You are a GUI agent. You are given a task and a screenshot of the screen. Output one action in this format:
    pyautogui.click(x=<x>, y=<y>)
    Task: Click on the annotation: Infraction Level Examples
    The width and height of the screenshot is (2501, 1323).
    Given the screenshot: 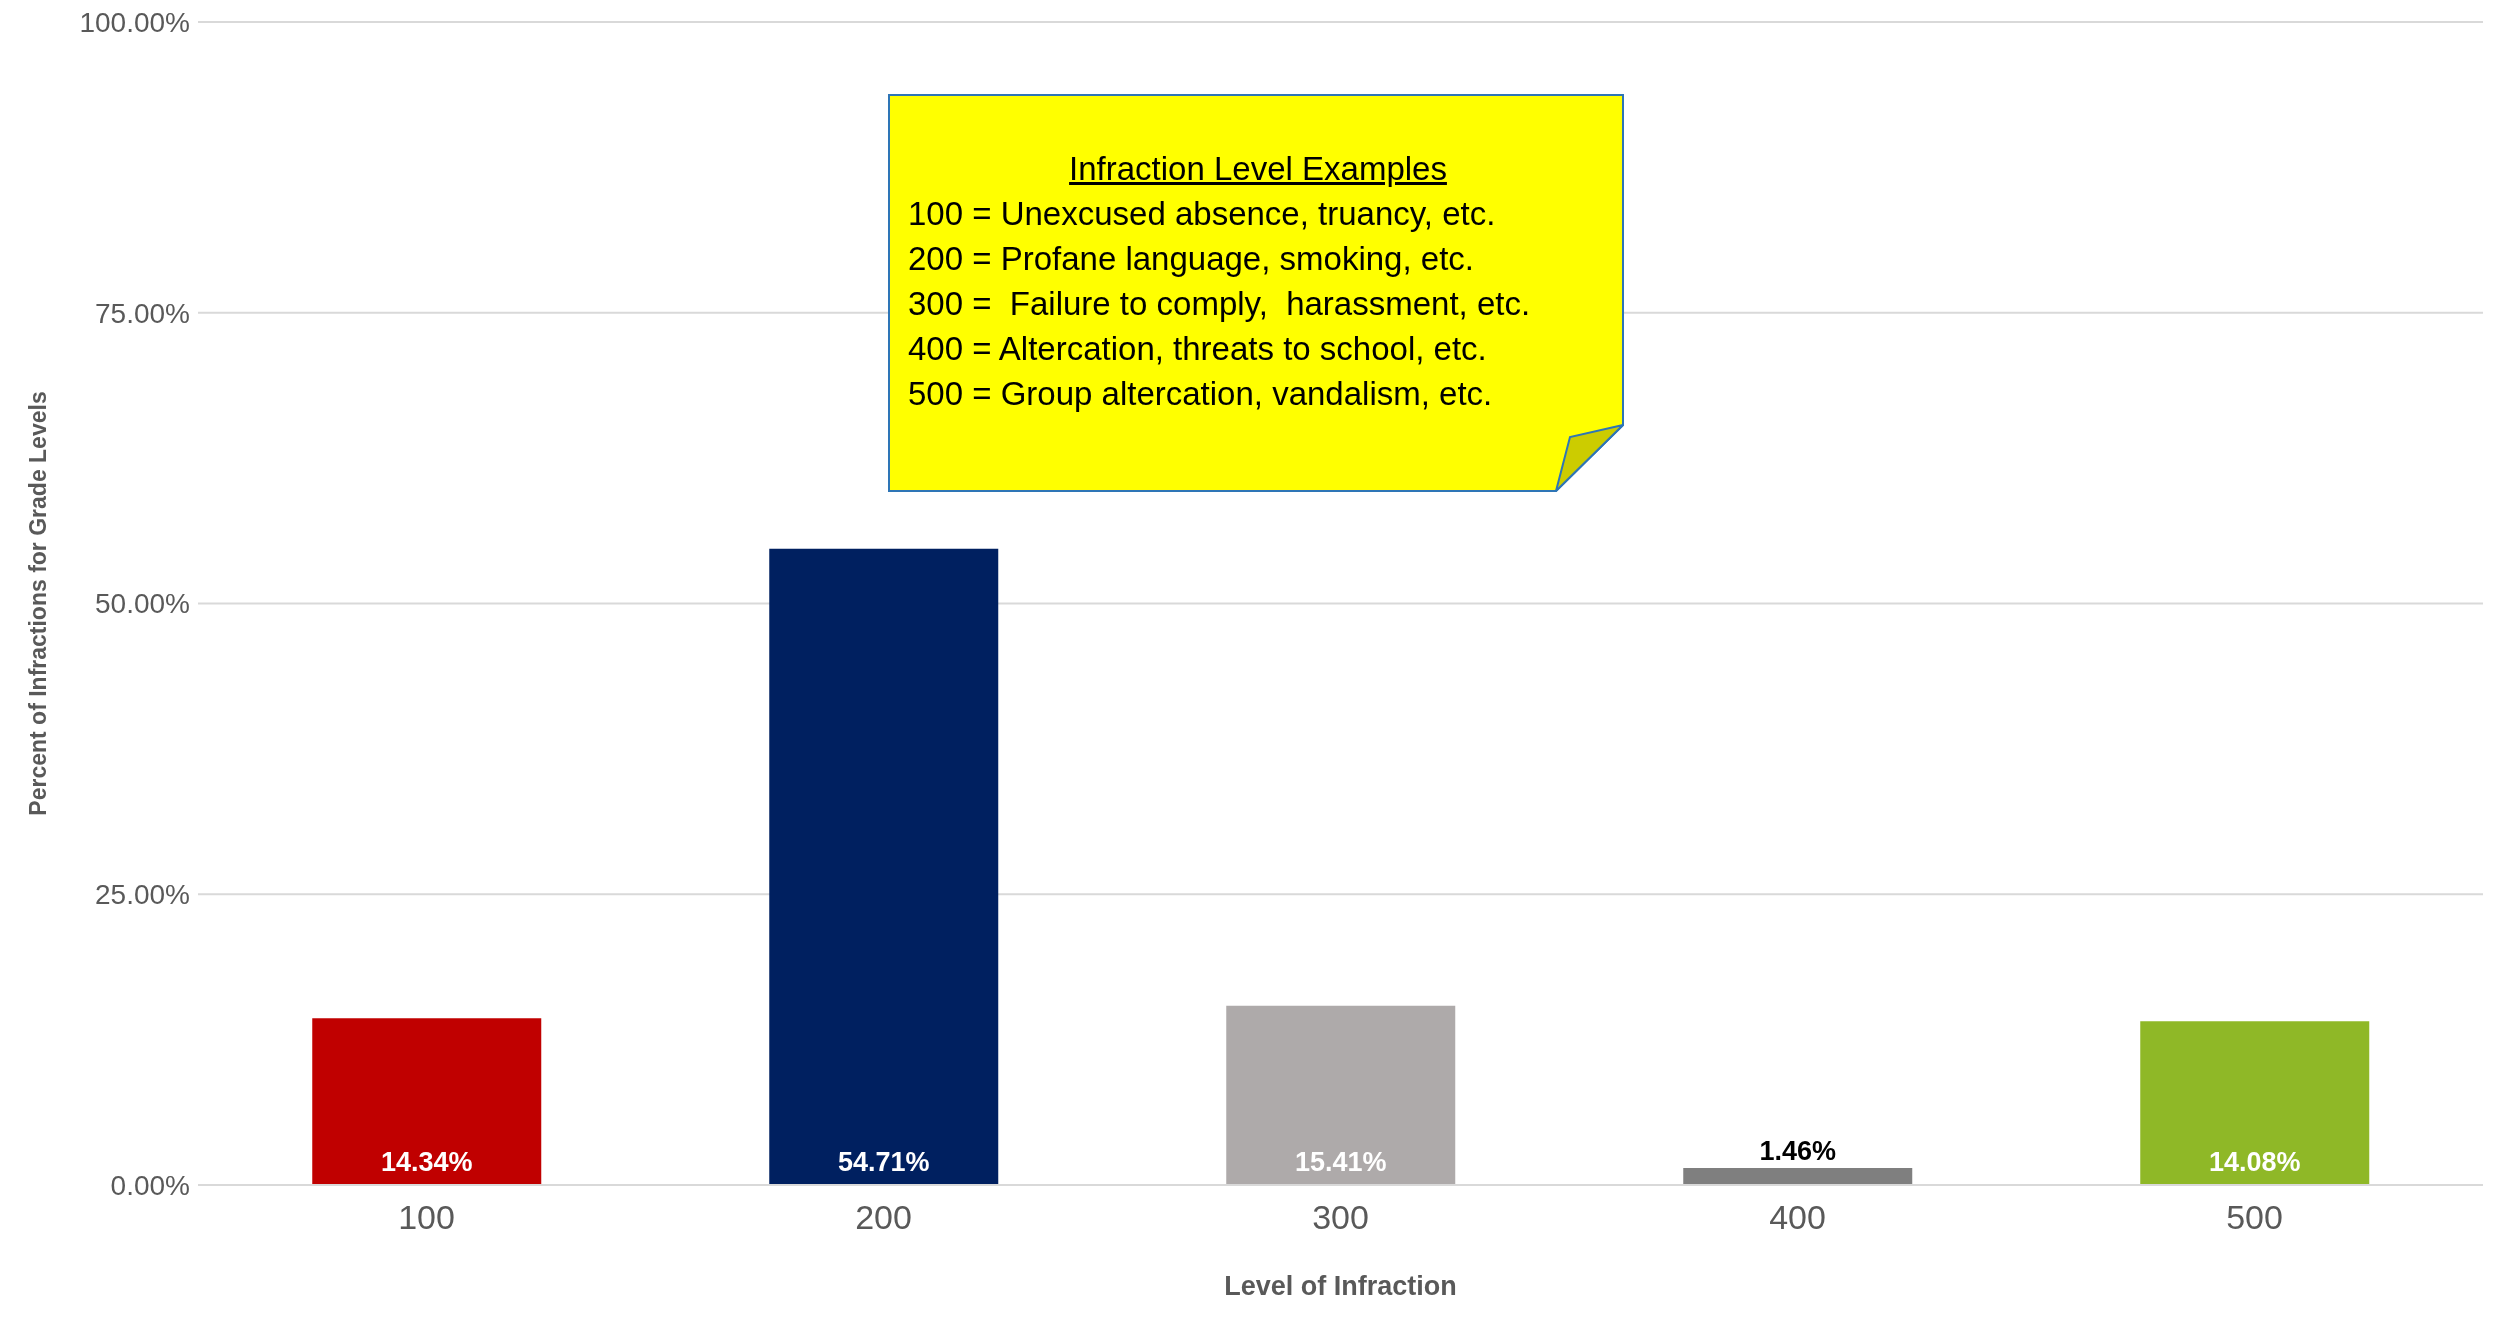 What is the action you would take?
    pyautogui.click(x=1258, y=169)
    